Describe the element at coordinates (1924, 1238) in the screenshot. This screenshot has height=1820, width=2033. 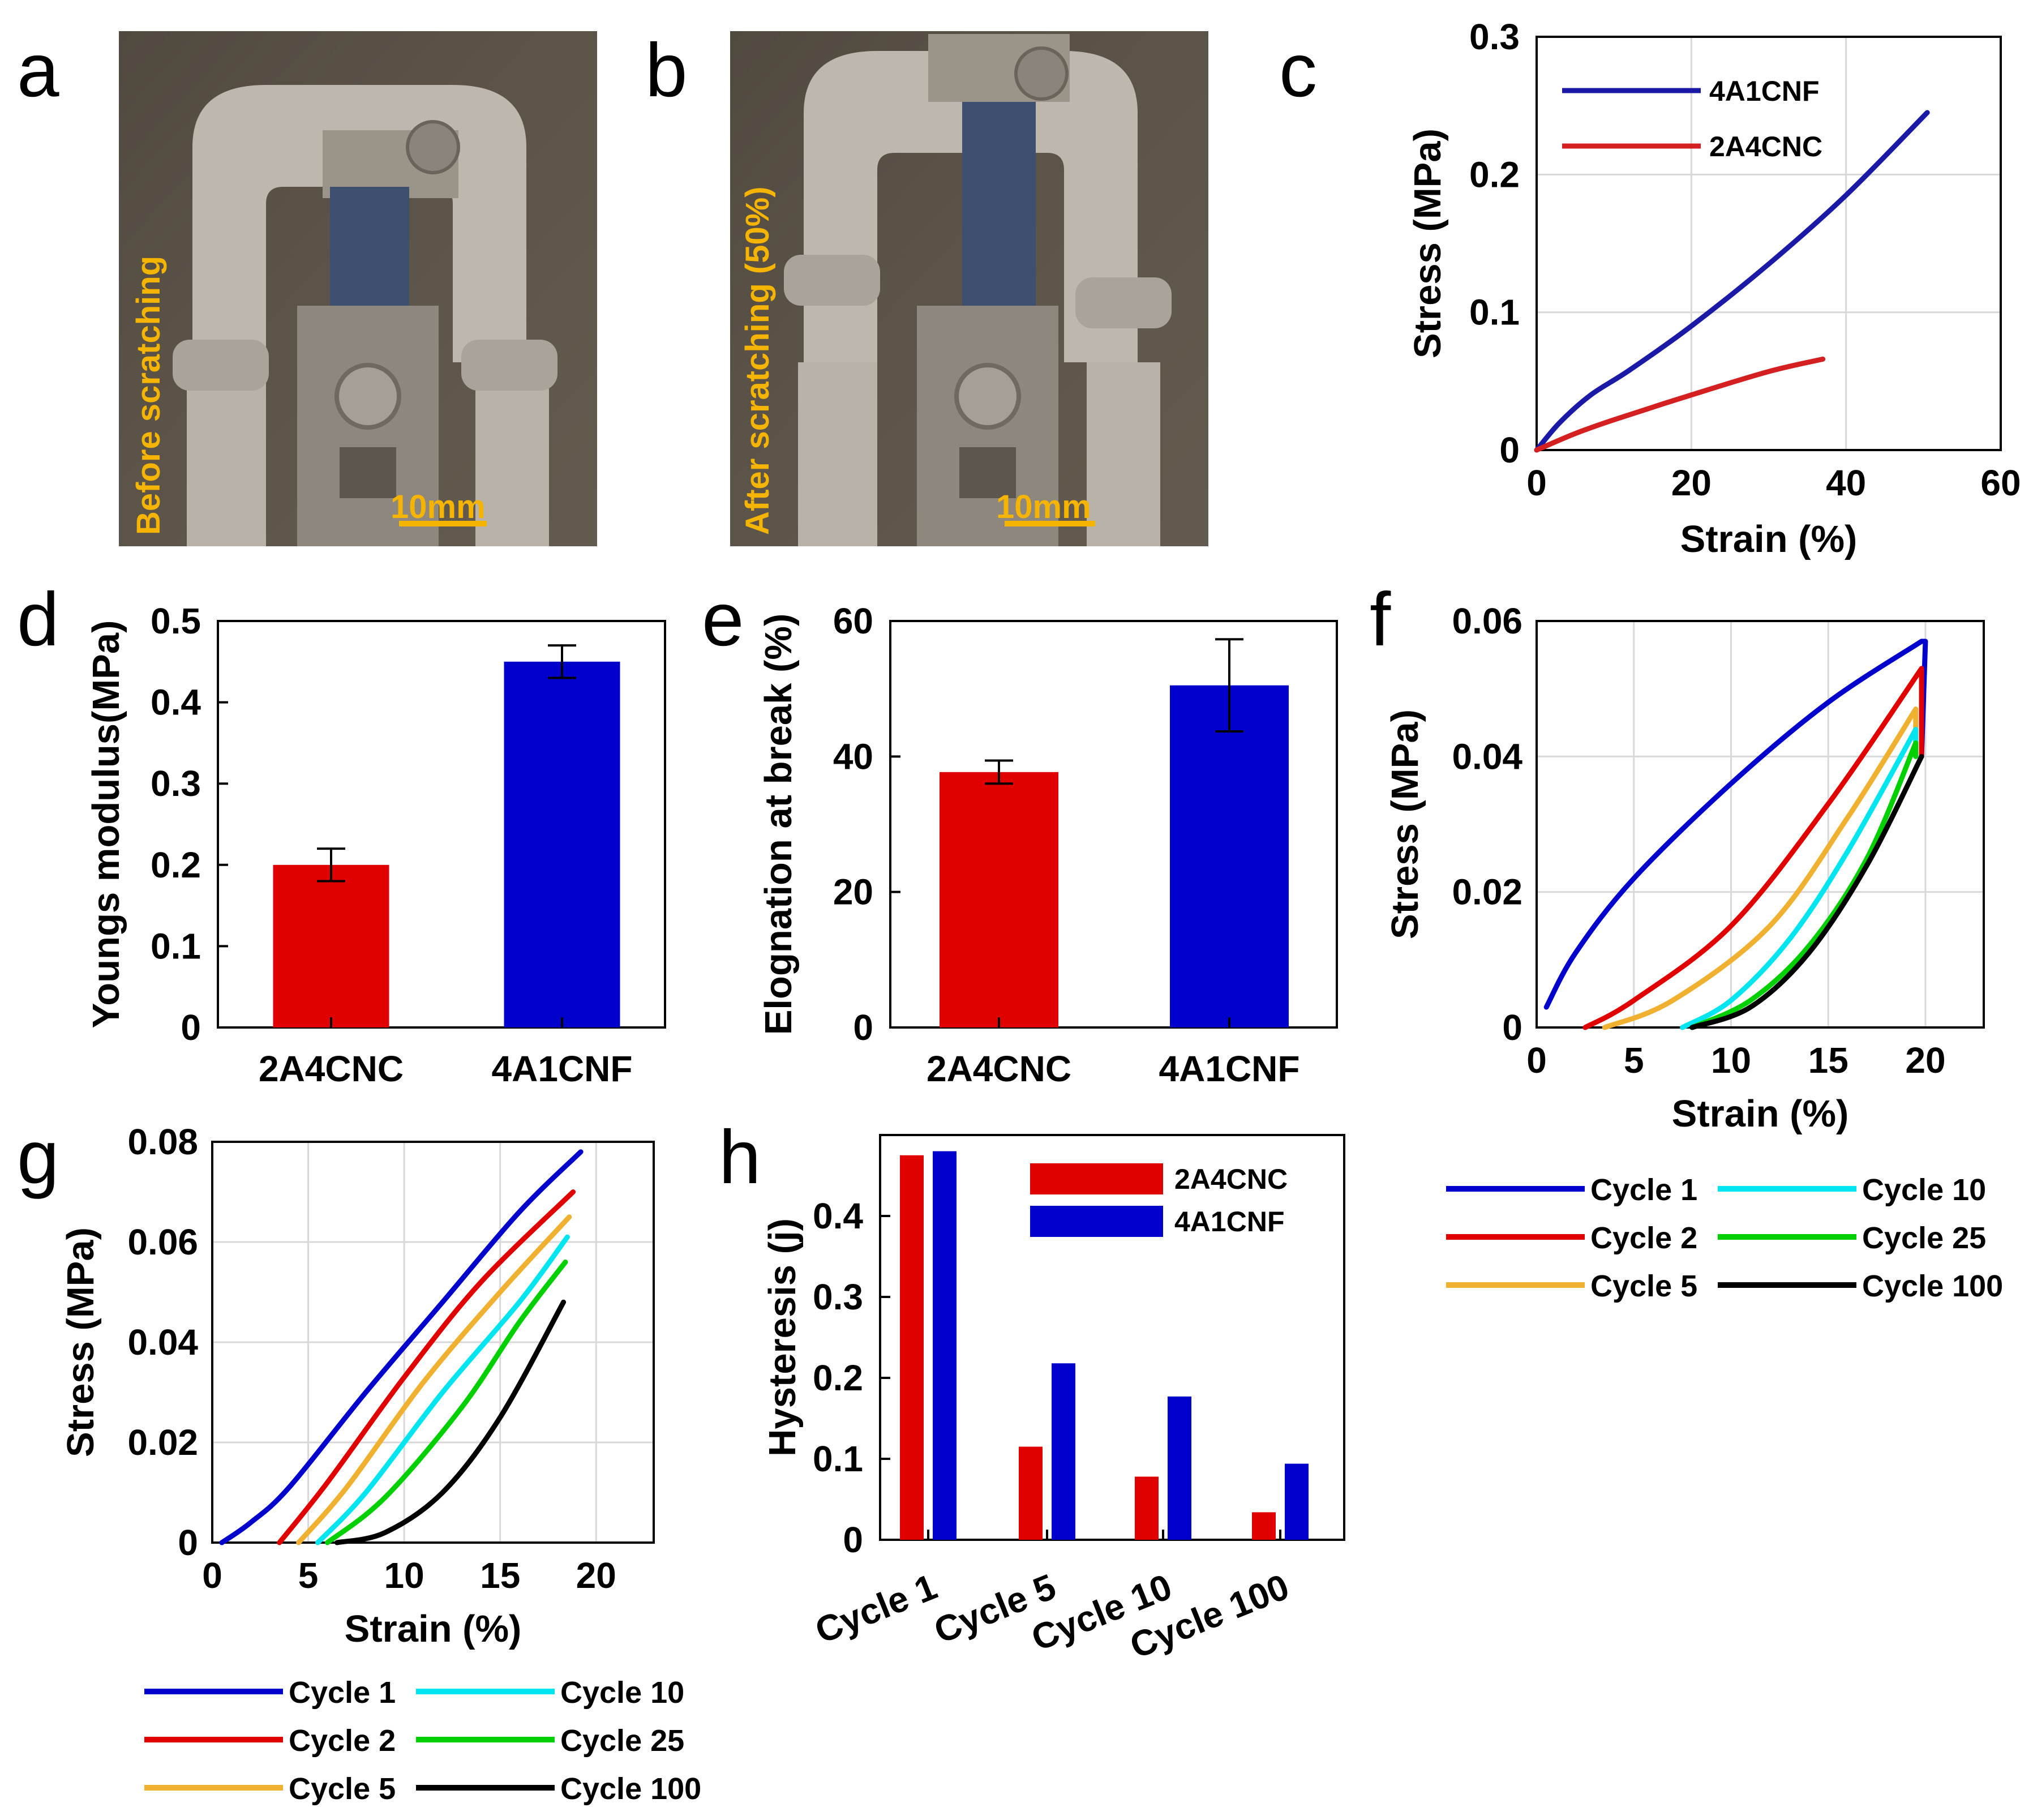
I see `chart-f-legend-label: Cycle 25` at that location.